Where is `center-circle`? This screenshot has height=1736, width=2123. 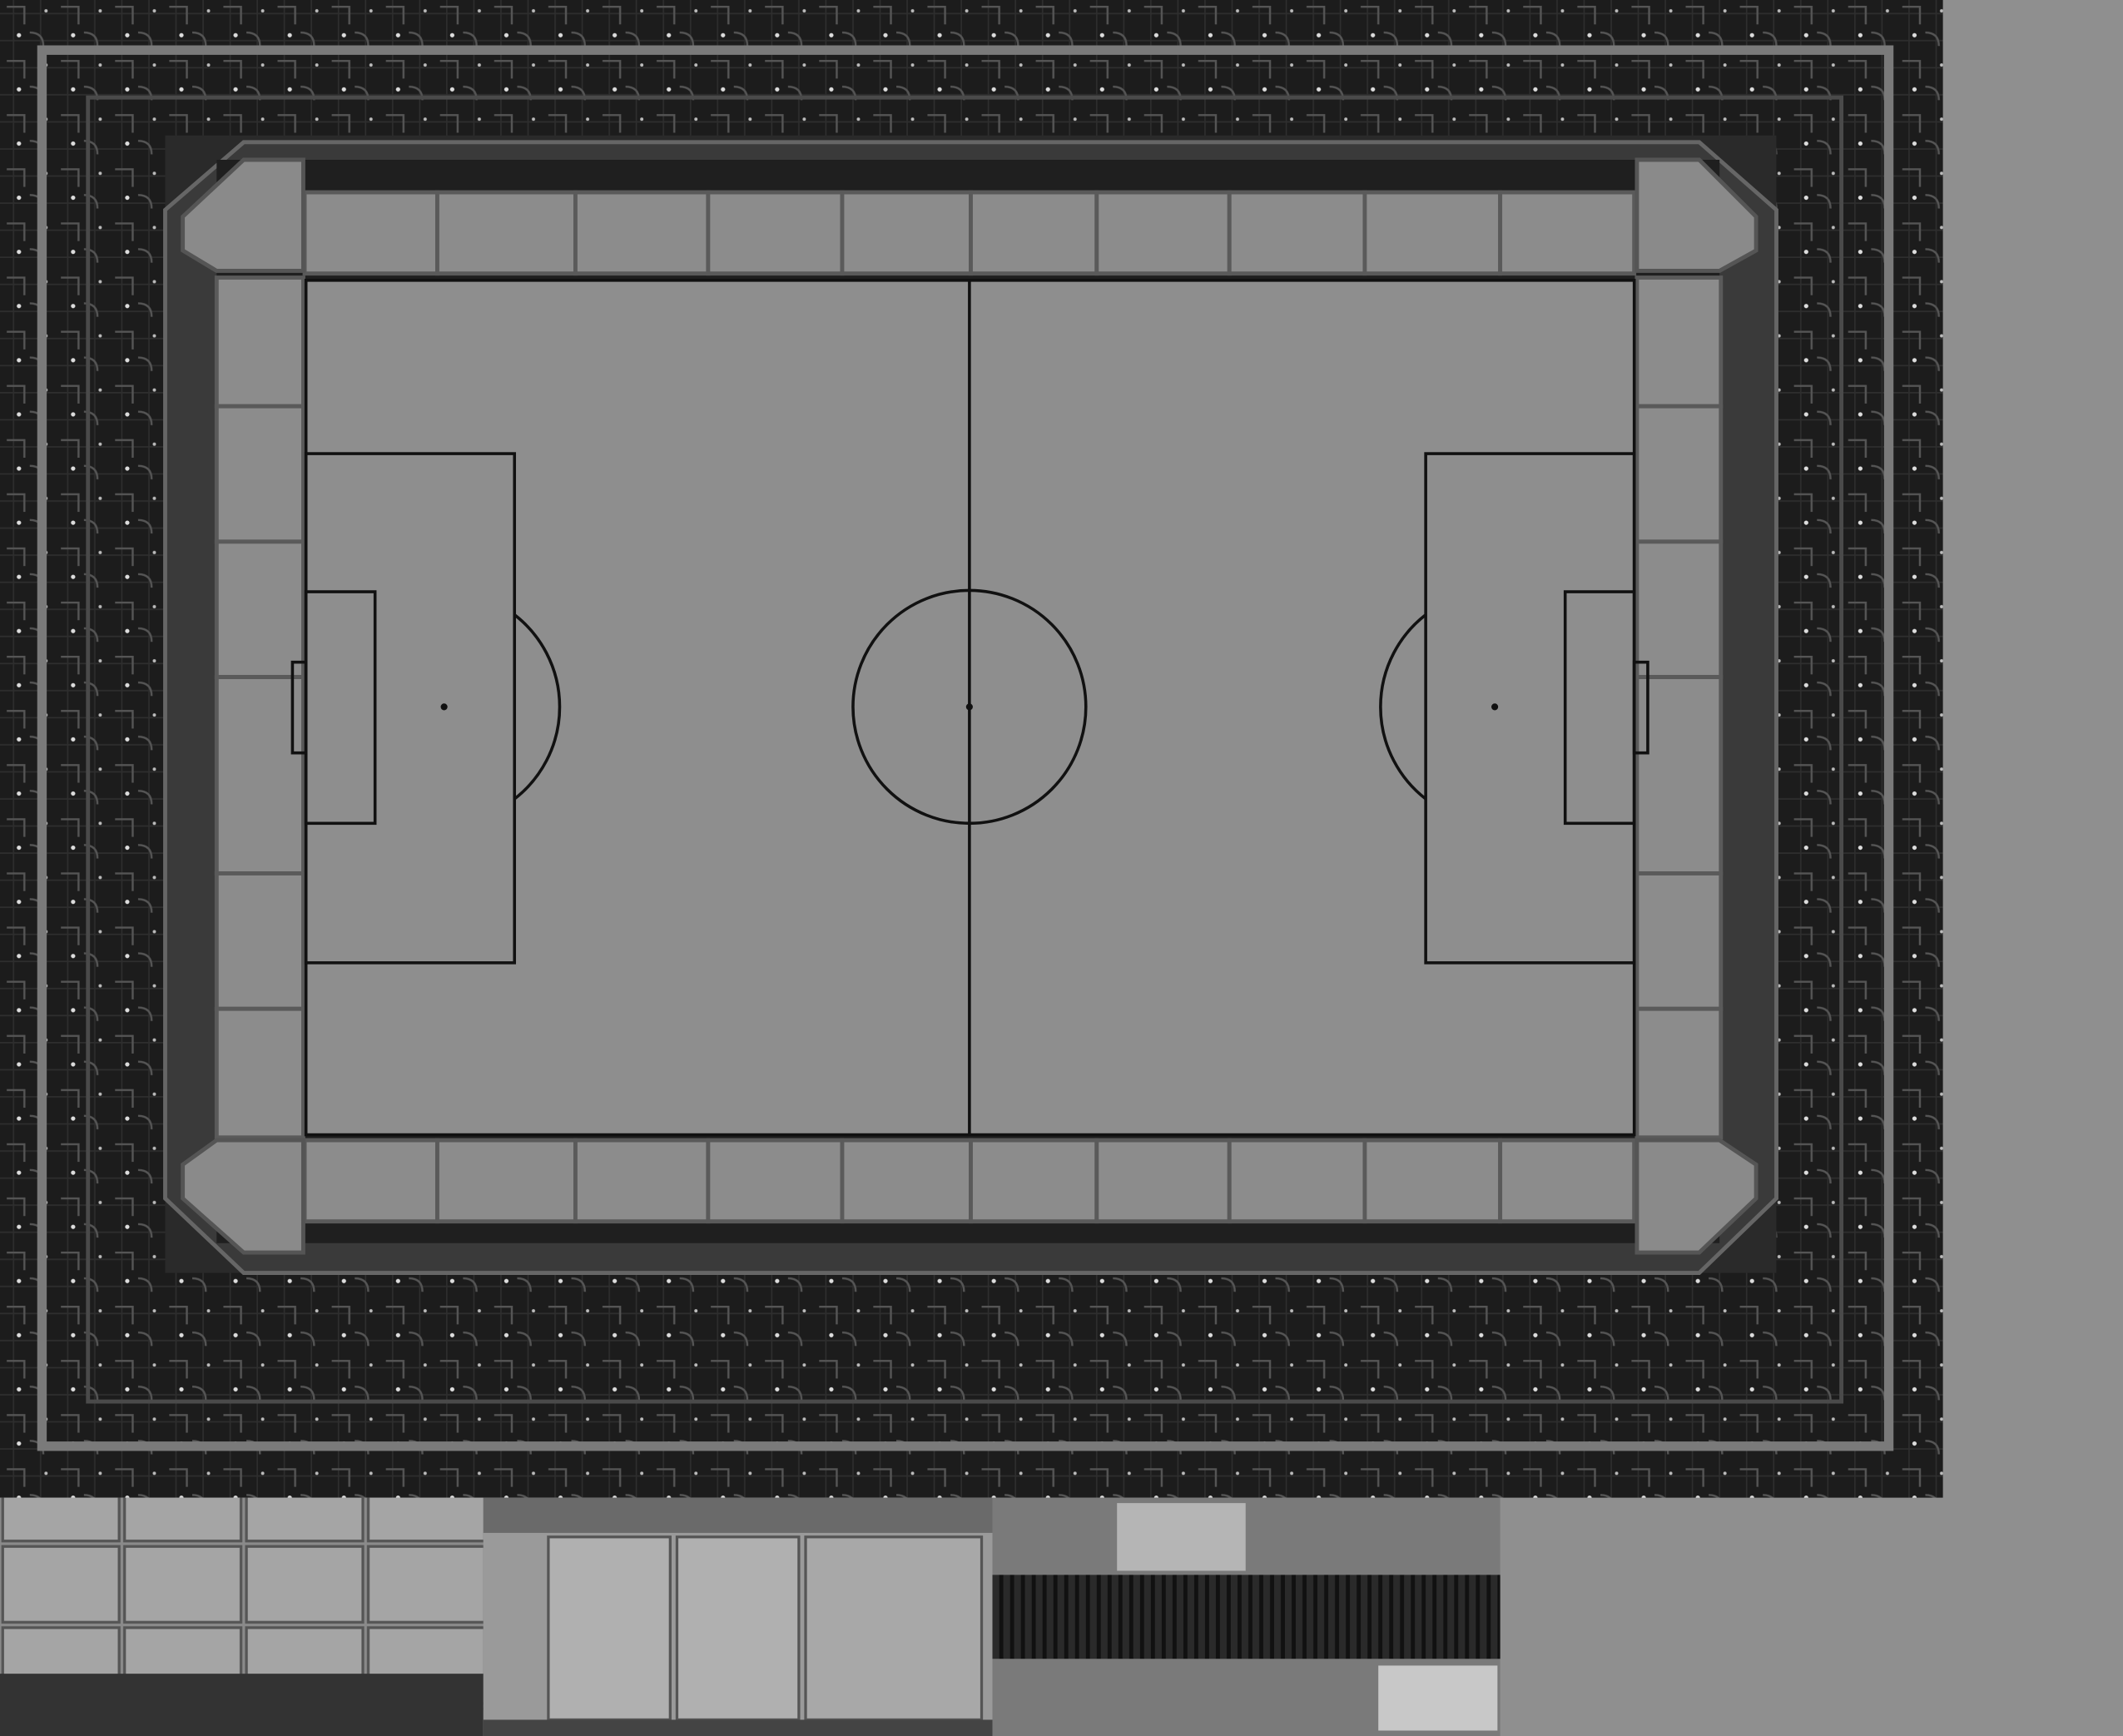
center-circle is located at coordinates (969, 707).